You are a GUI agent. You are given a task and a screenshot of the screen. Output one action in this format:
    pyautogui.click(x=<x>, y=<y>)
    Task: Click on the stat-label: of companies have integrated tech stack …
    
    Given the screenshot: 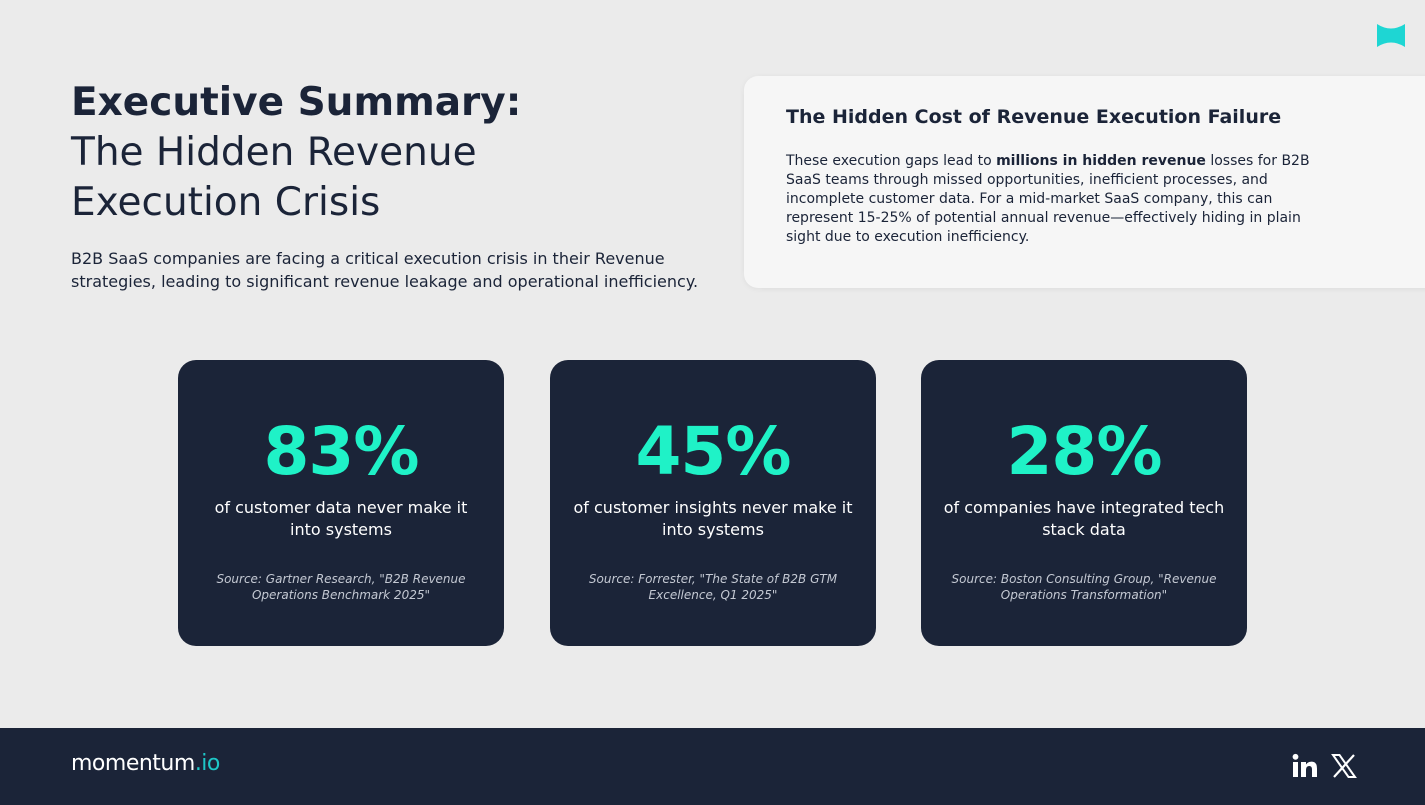 What is the action you would take?
    pyautogui.click(x=1084, y=518)
    